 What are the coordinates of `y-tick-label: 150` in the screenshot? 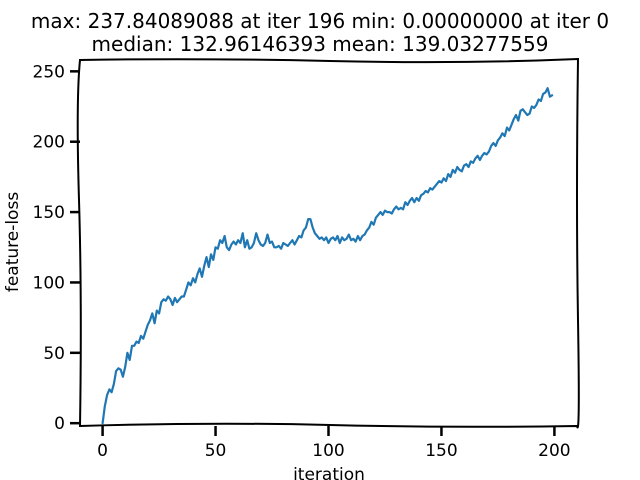 It's located at (49, 213).